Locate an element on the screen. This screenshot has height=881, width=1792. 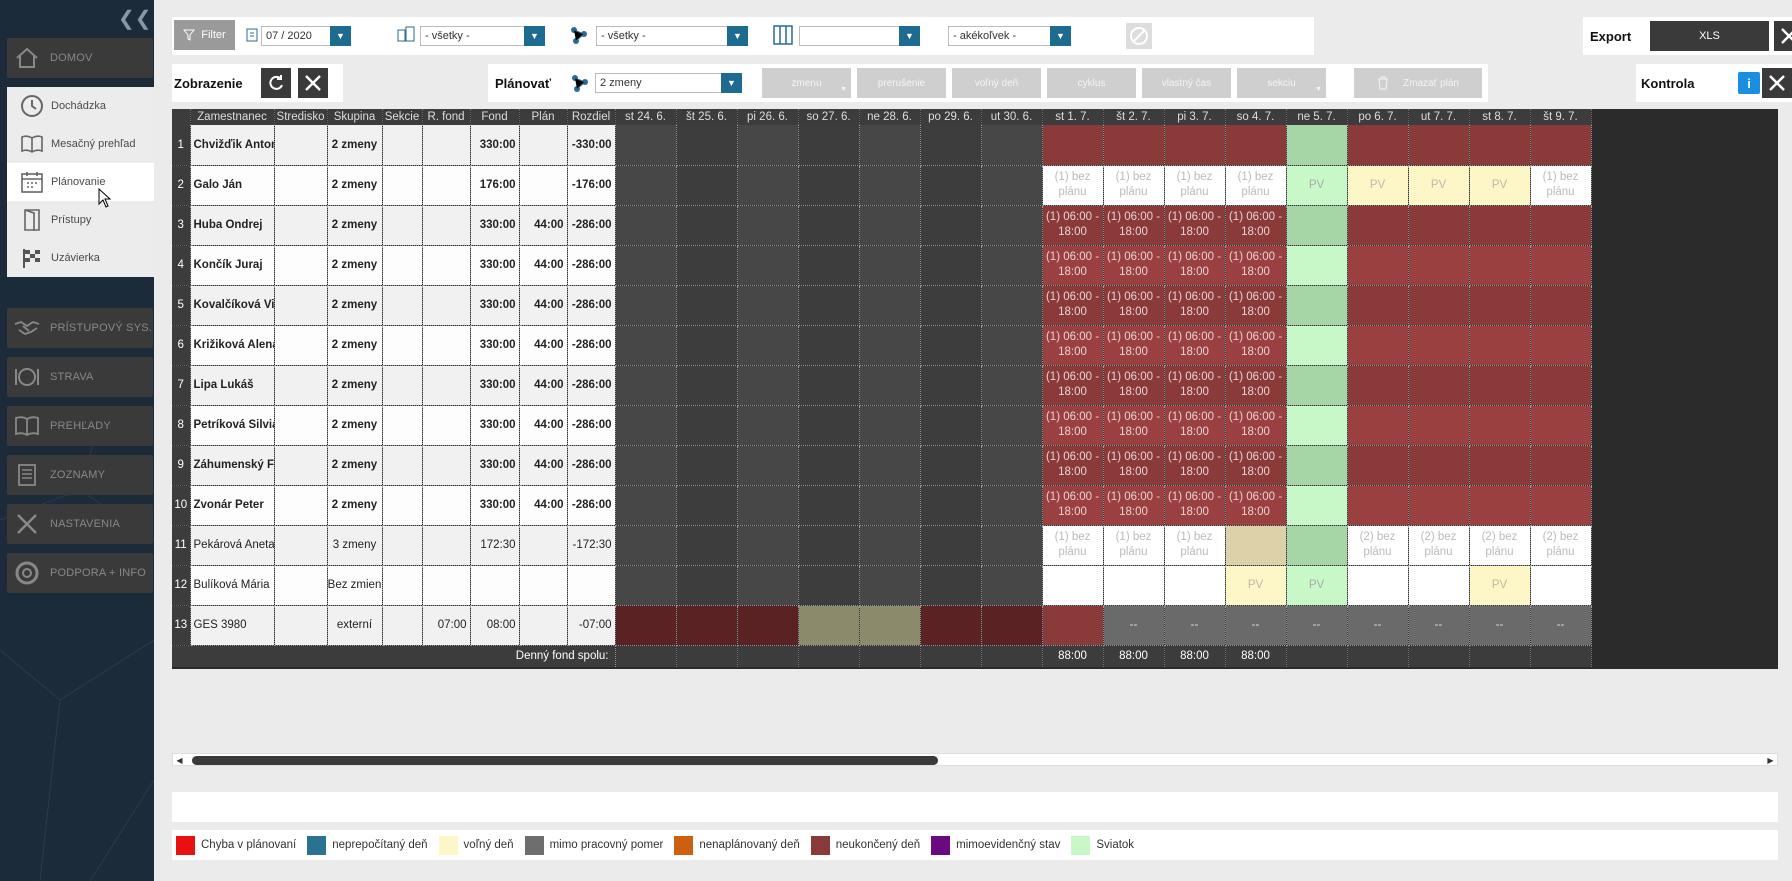
day-header: ne 5. 7. is located at coordinates (1317, 117).